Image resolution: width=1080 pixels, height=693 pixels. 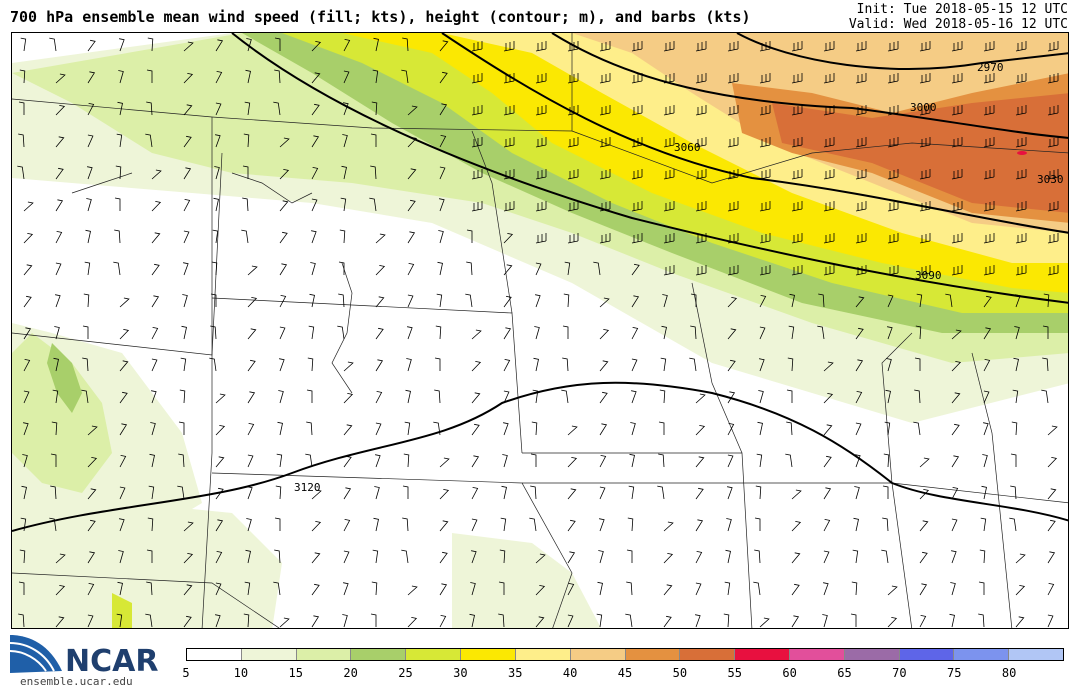 I want to click on colorbar-tick-label: 10, so click(x=241, y=673).